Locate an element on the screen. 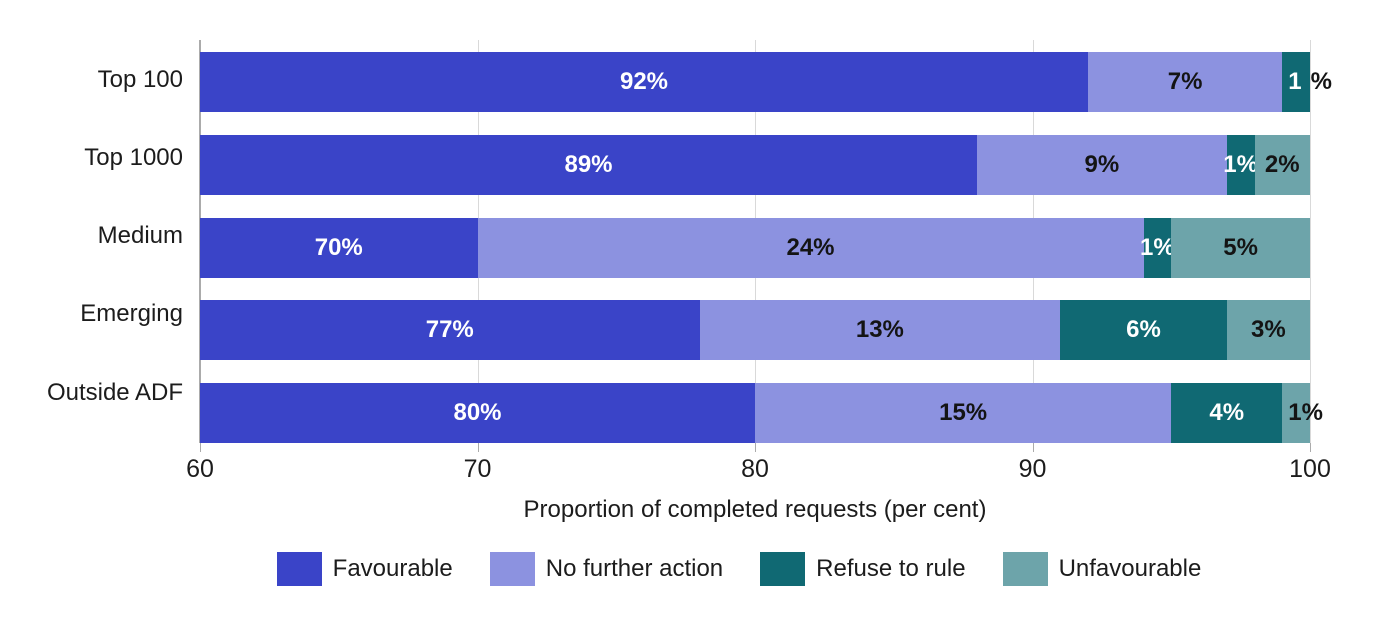 This screenshot has height=622, width=1378. value-label: 7% is located at coordinates (1185, 81).